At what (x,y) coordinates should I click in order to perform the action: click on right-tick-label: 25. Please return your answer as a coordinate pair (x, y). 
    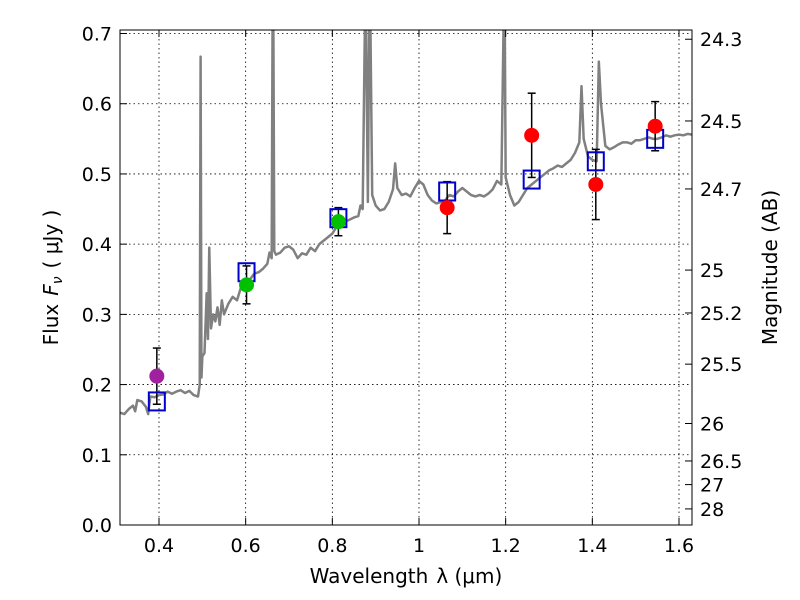
    Looking at the image, I should click on (712, 271).